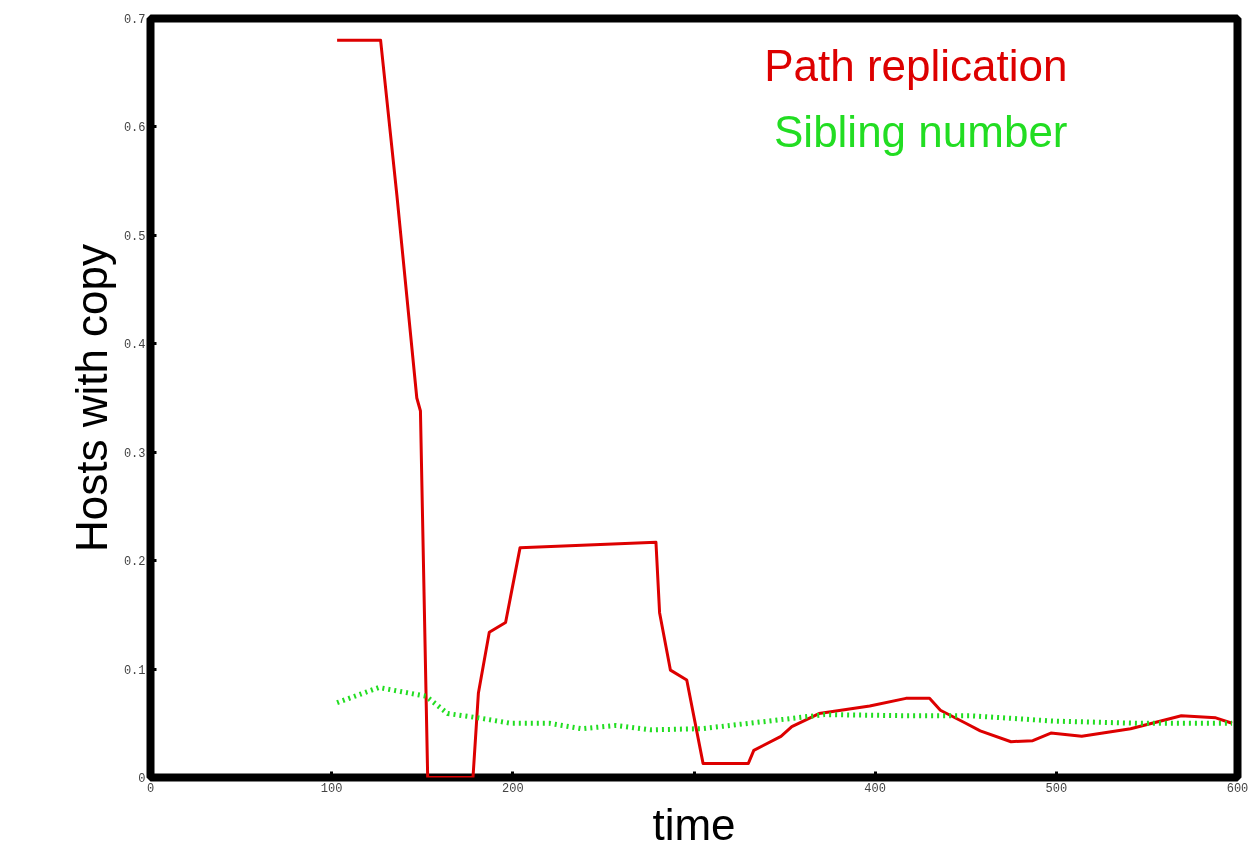  Describe the element at coordinates (875, 788) in the screenshot. I see `x-tick-label: 400` at that location.